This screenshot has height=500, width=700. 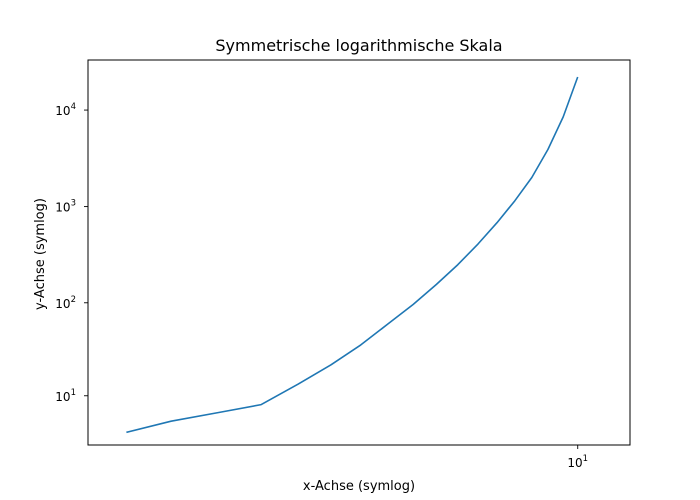 What do you see at coordinates (65, 110) in the screenshot?
I see `y-tick-label-3: 10⁴` at bounding box center [65, 110].